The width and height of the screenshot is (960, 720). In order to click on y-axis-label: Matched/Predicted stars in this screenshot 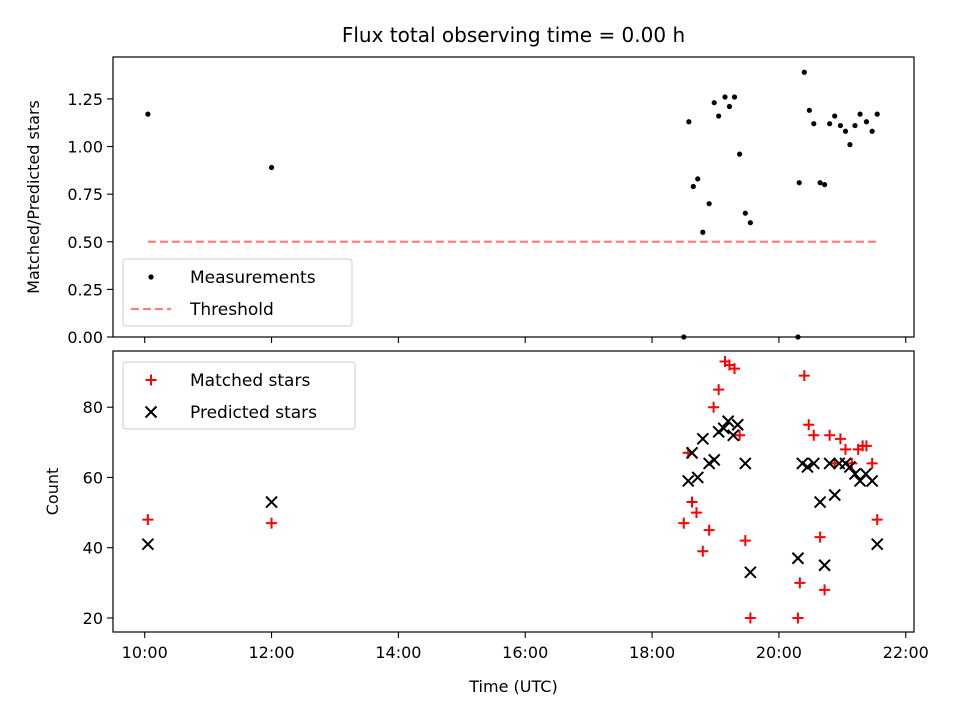, I will do `click(33, 197)`.